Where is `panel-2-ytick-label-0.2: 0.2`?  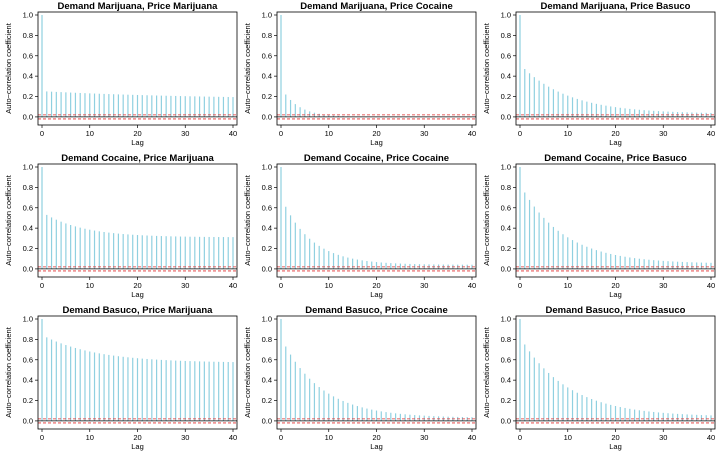 panel-2-ytick-label-0.2: 0.2 is located at coordinates (267, 96).